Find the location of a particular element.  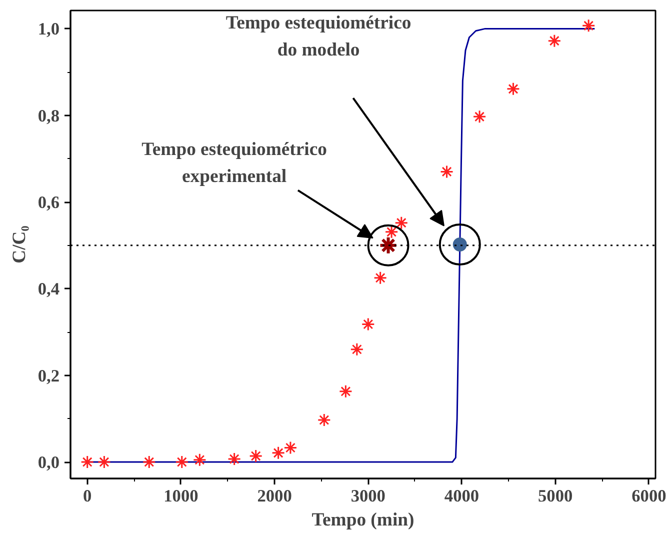

y-tick-label: 0,0 is located at coordinates (49, 462).